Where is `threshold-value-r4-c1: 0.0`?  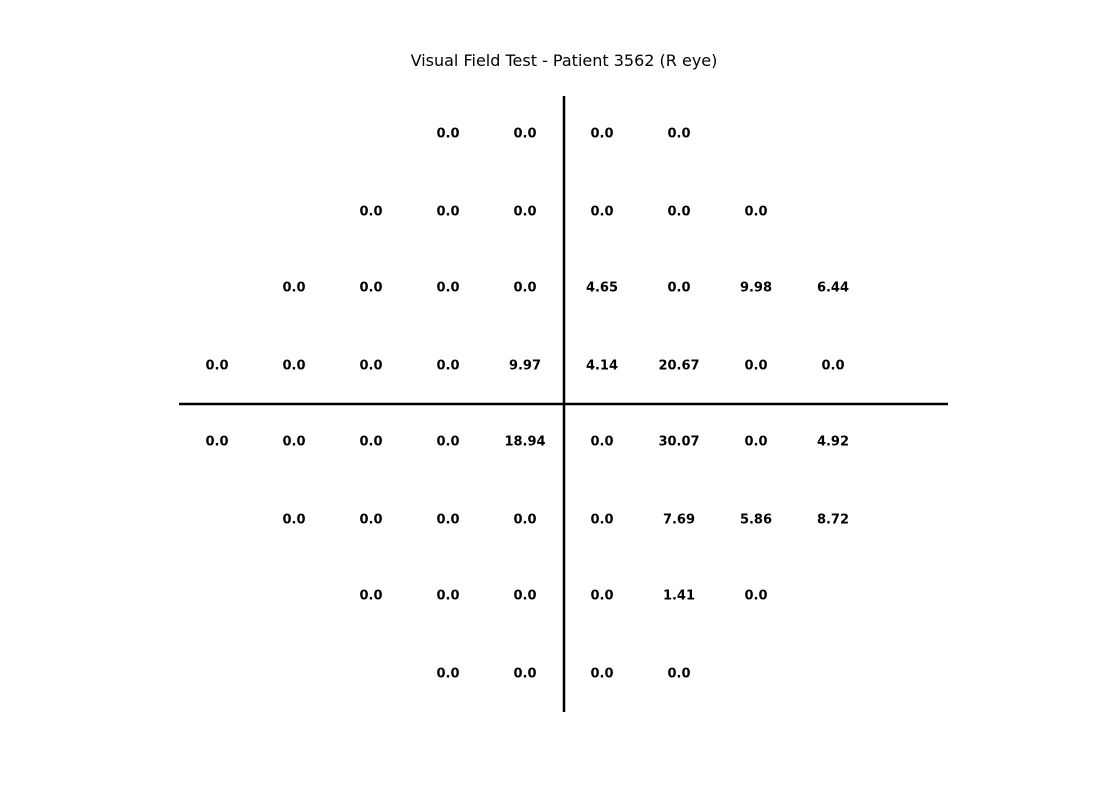
threshold-value-r4-c1: 0.0 is located at coordinates (293, 442).